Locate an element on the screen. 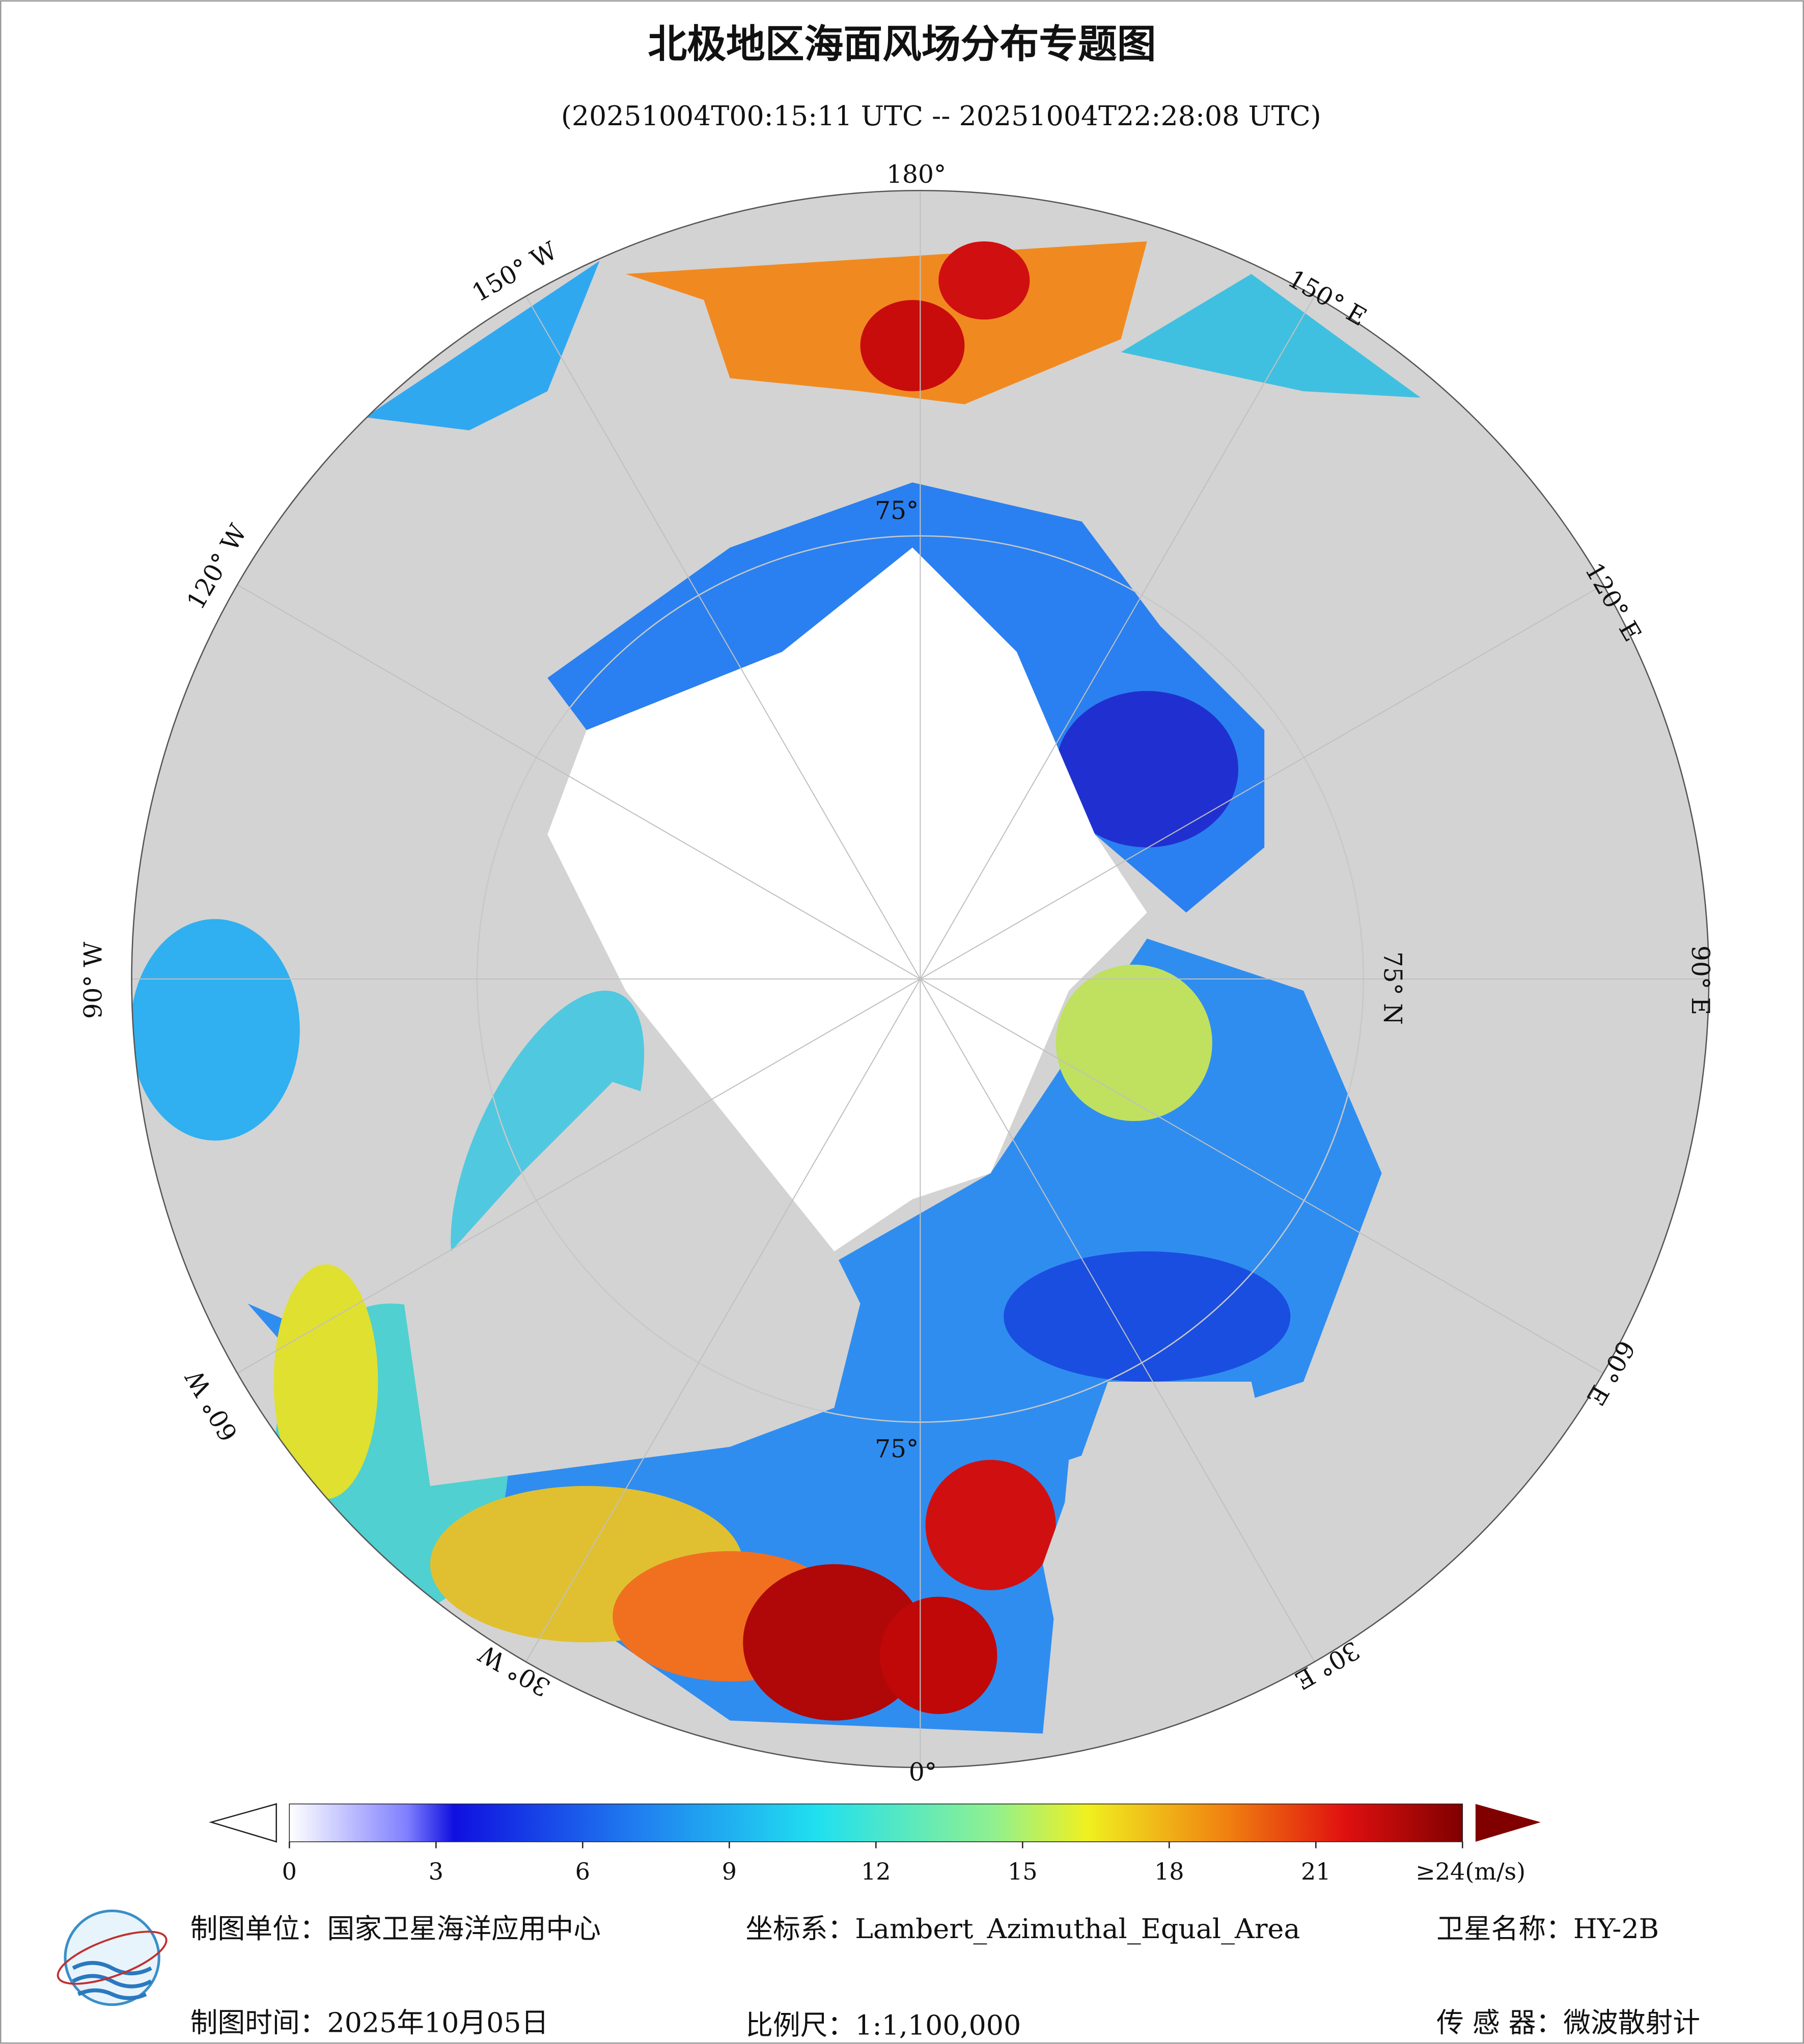 Image resolution: width=1804 pixels, height=2044 pixels. lon-label: 180° is located at coordinates (916, 174).